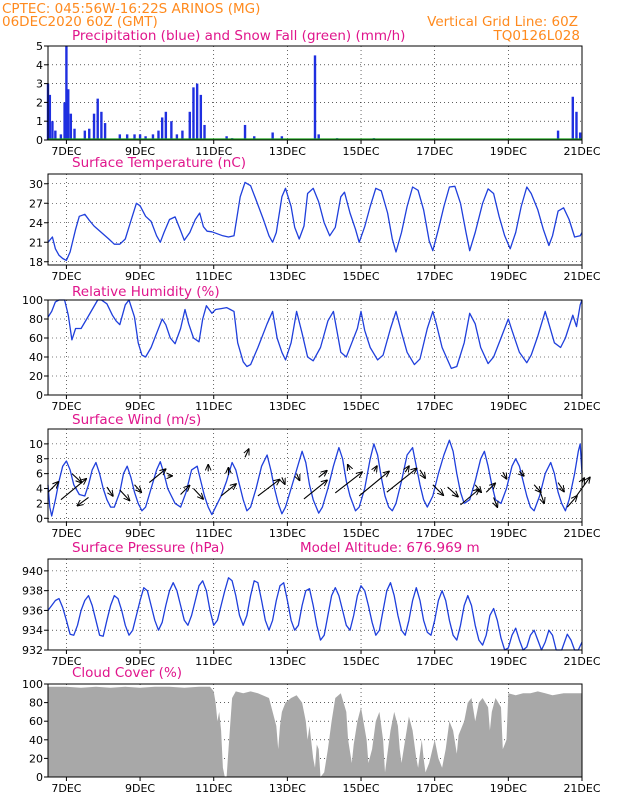 The height and width of the screenshot is (800, 618). What do you see at coordinates (66, 151) in the screenshot?
I see `precip-xtick-label: 7DEC` at bounding box center [66, 151].